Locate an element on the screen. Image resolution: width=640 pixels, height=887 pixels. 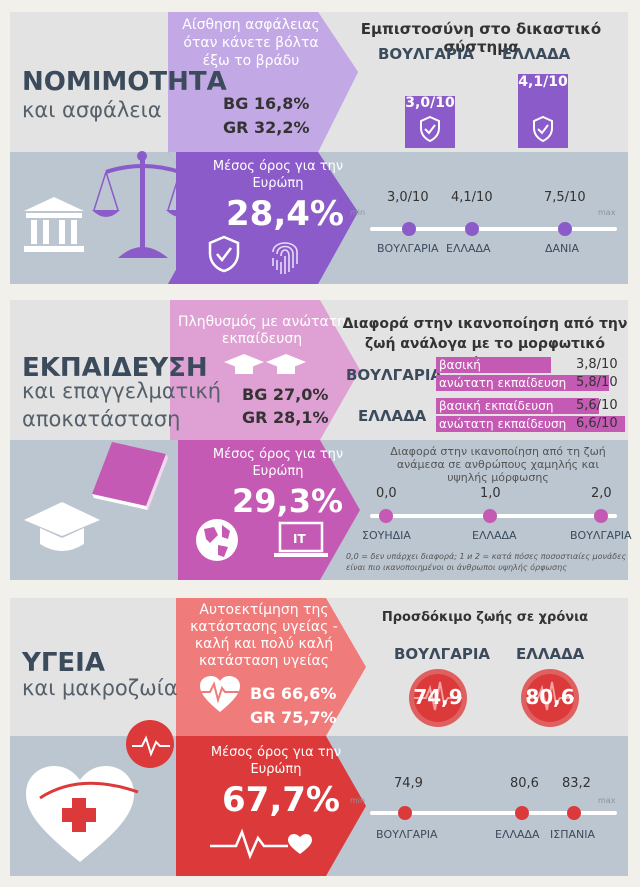
gr-stat: GR 28,1% is located at coordinates (285, 417).